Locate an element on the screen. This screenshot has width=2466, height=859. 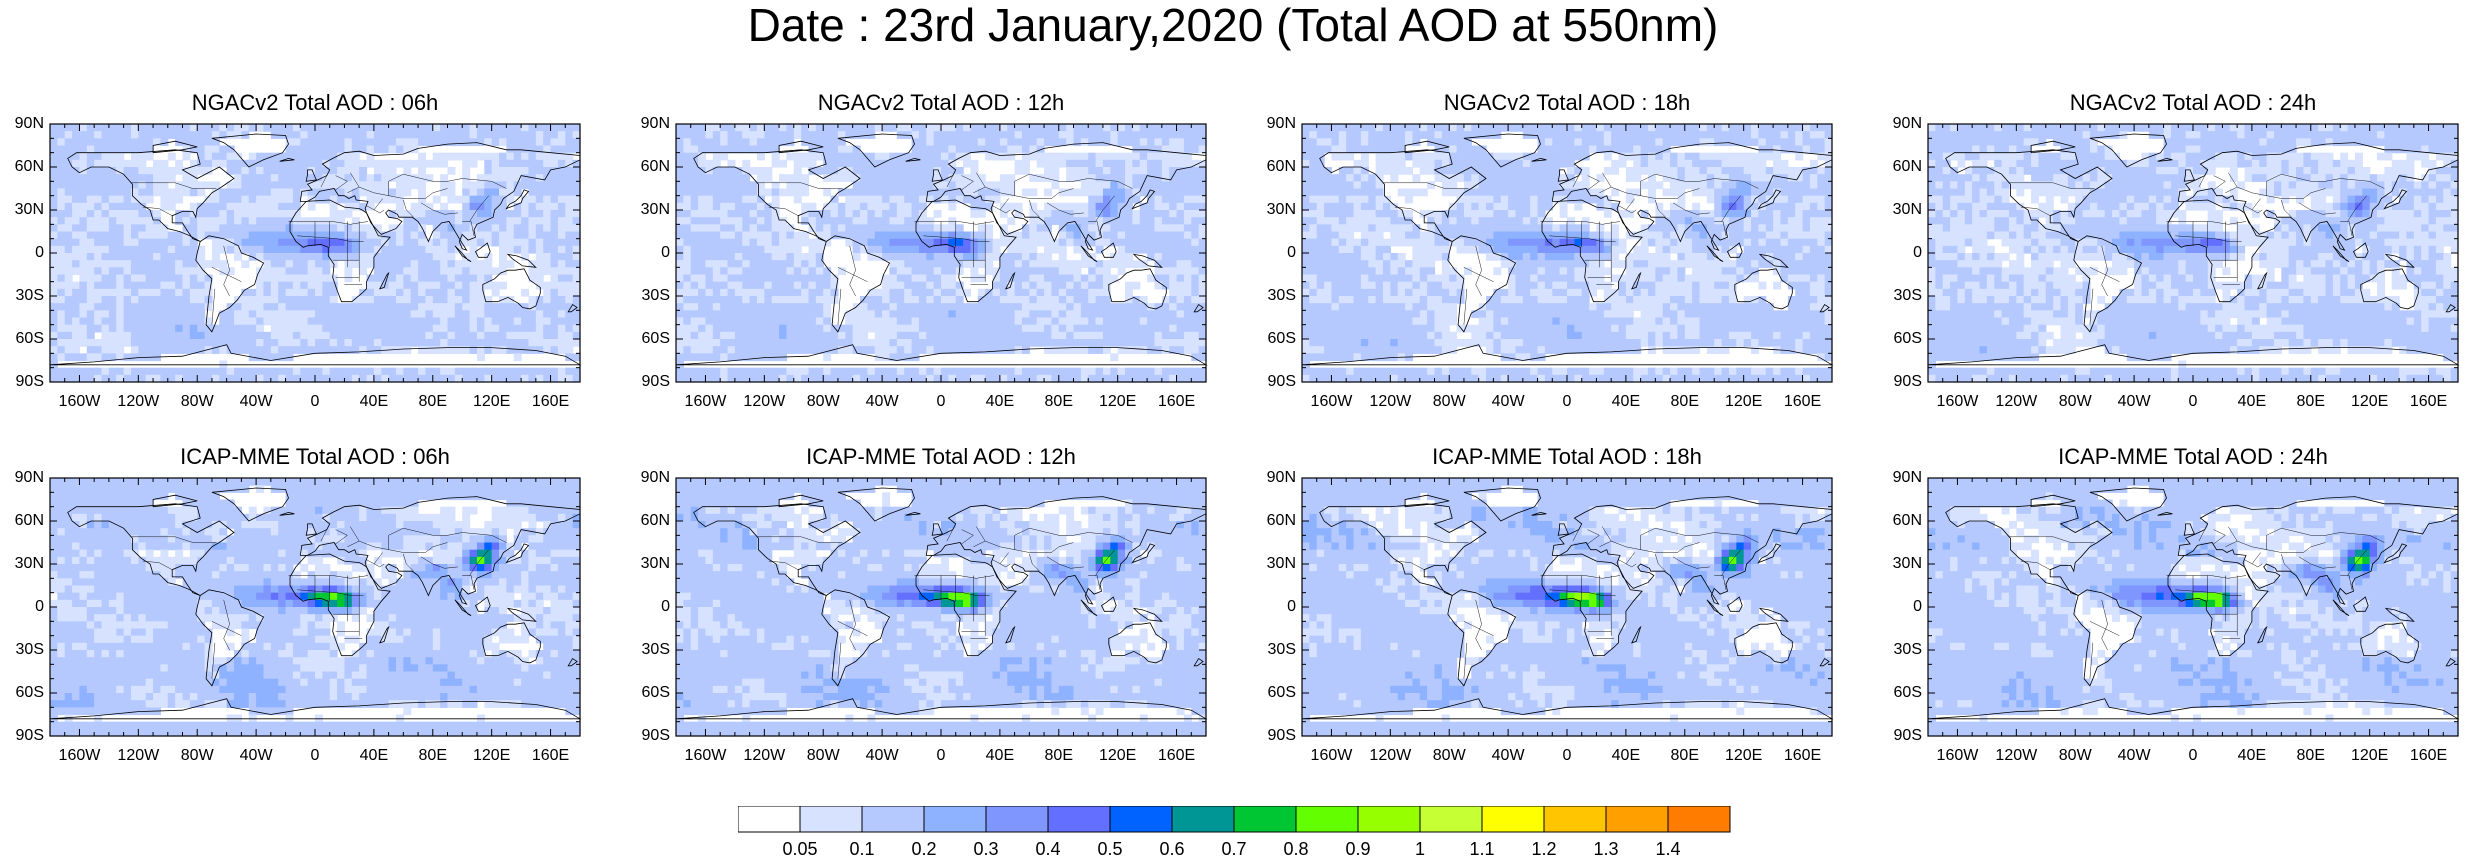
panel-title: NGACv2 Total AOD : 06h is located at coordinates (315, 103).